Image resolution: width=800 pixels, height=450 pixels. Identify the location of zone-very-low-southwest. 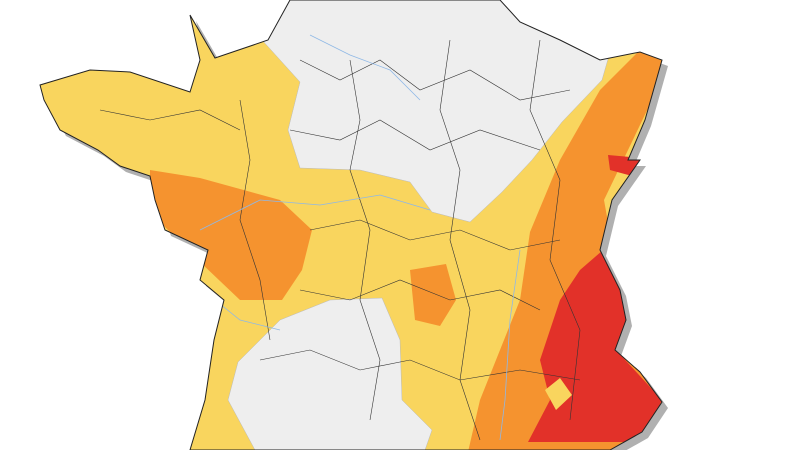
(330, 373).